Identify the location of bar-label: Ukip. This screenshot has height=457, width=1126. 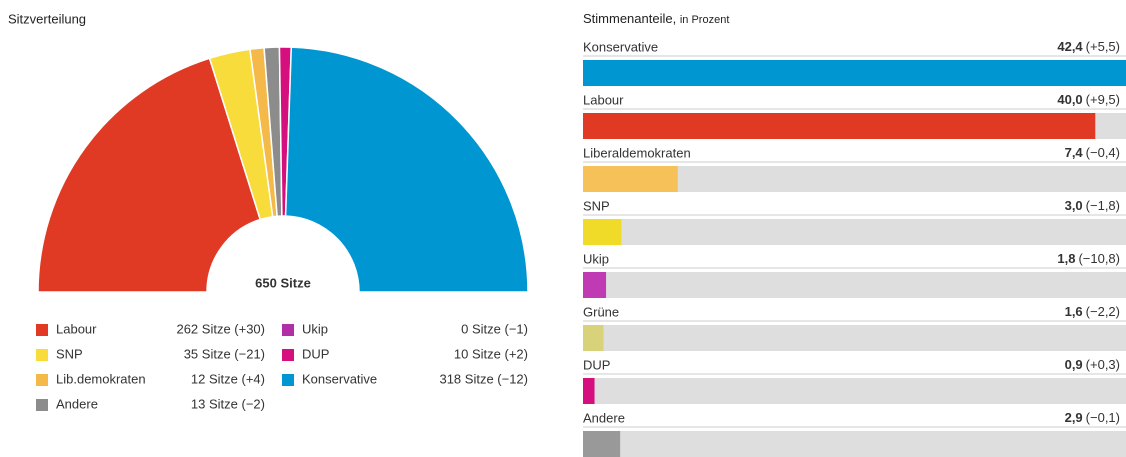
(596, 258).